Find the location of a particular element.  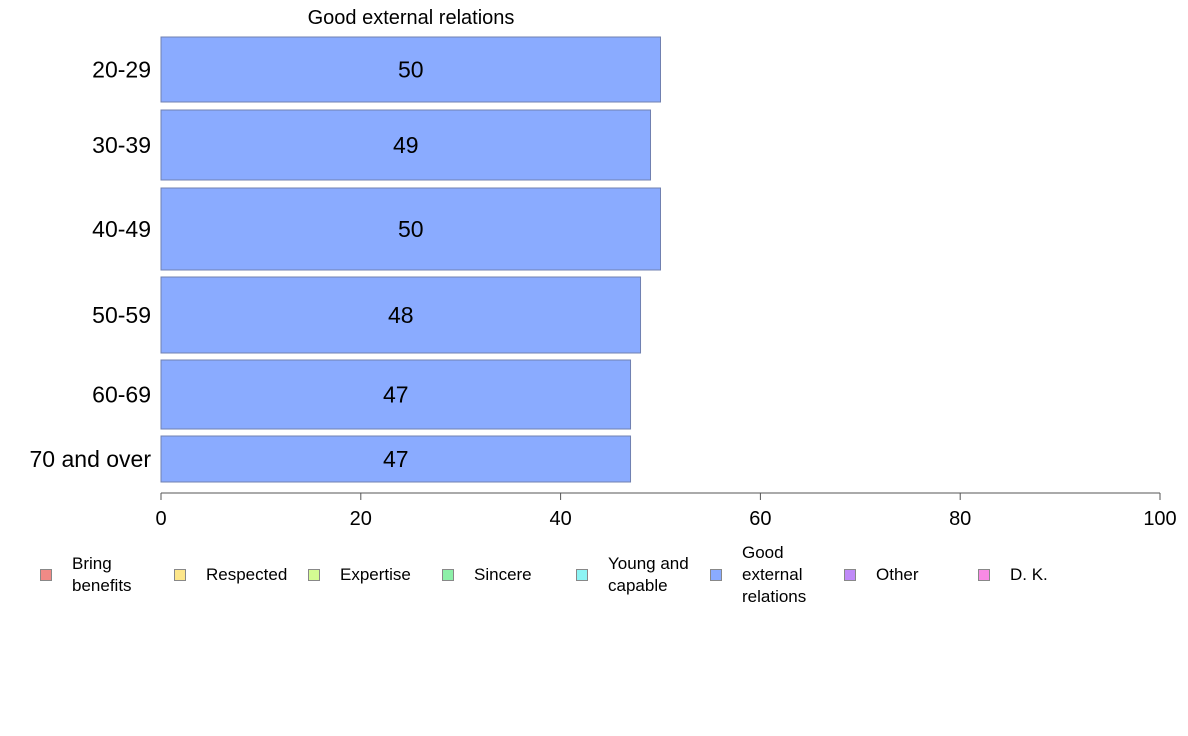

x-tick-label: 80 is located at coordinates (960, 519).